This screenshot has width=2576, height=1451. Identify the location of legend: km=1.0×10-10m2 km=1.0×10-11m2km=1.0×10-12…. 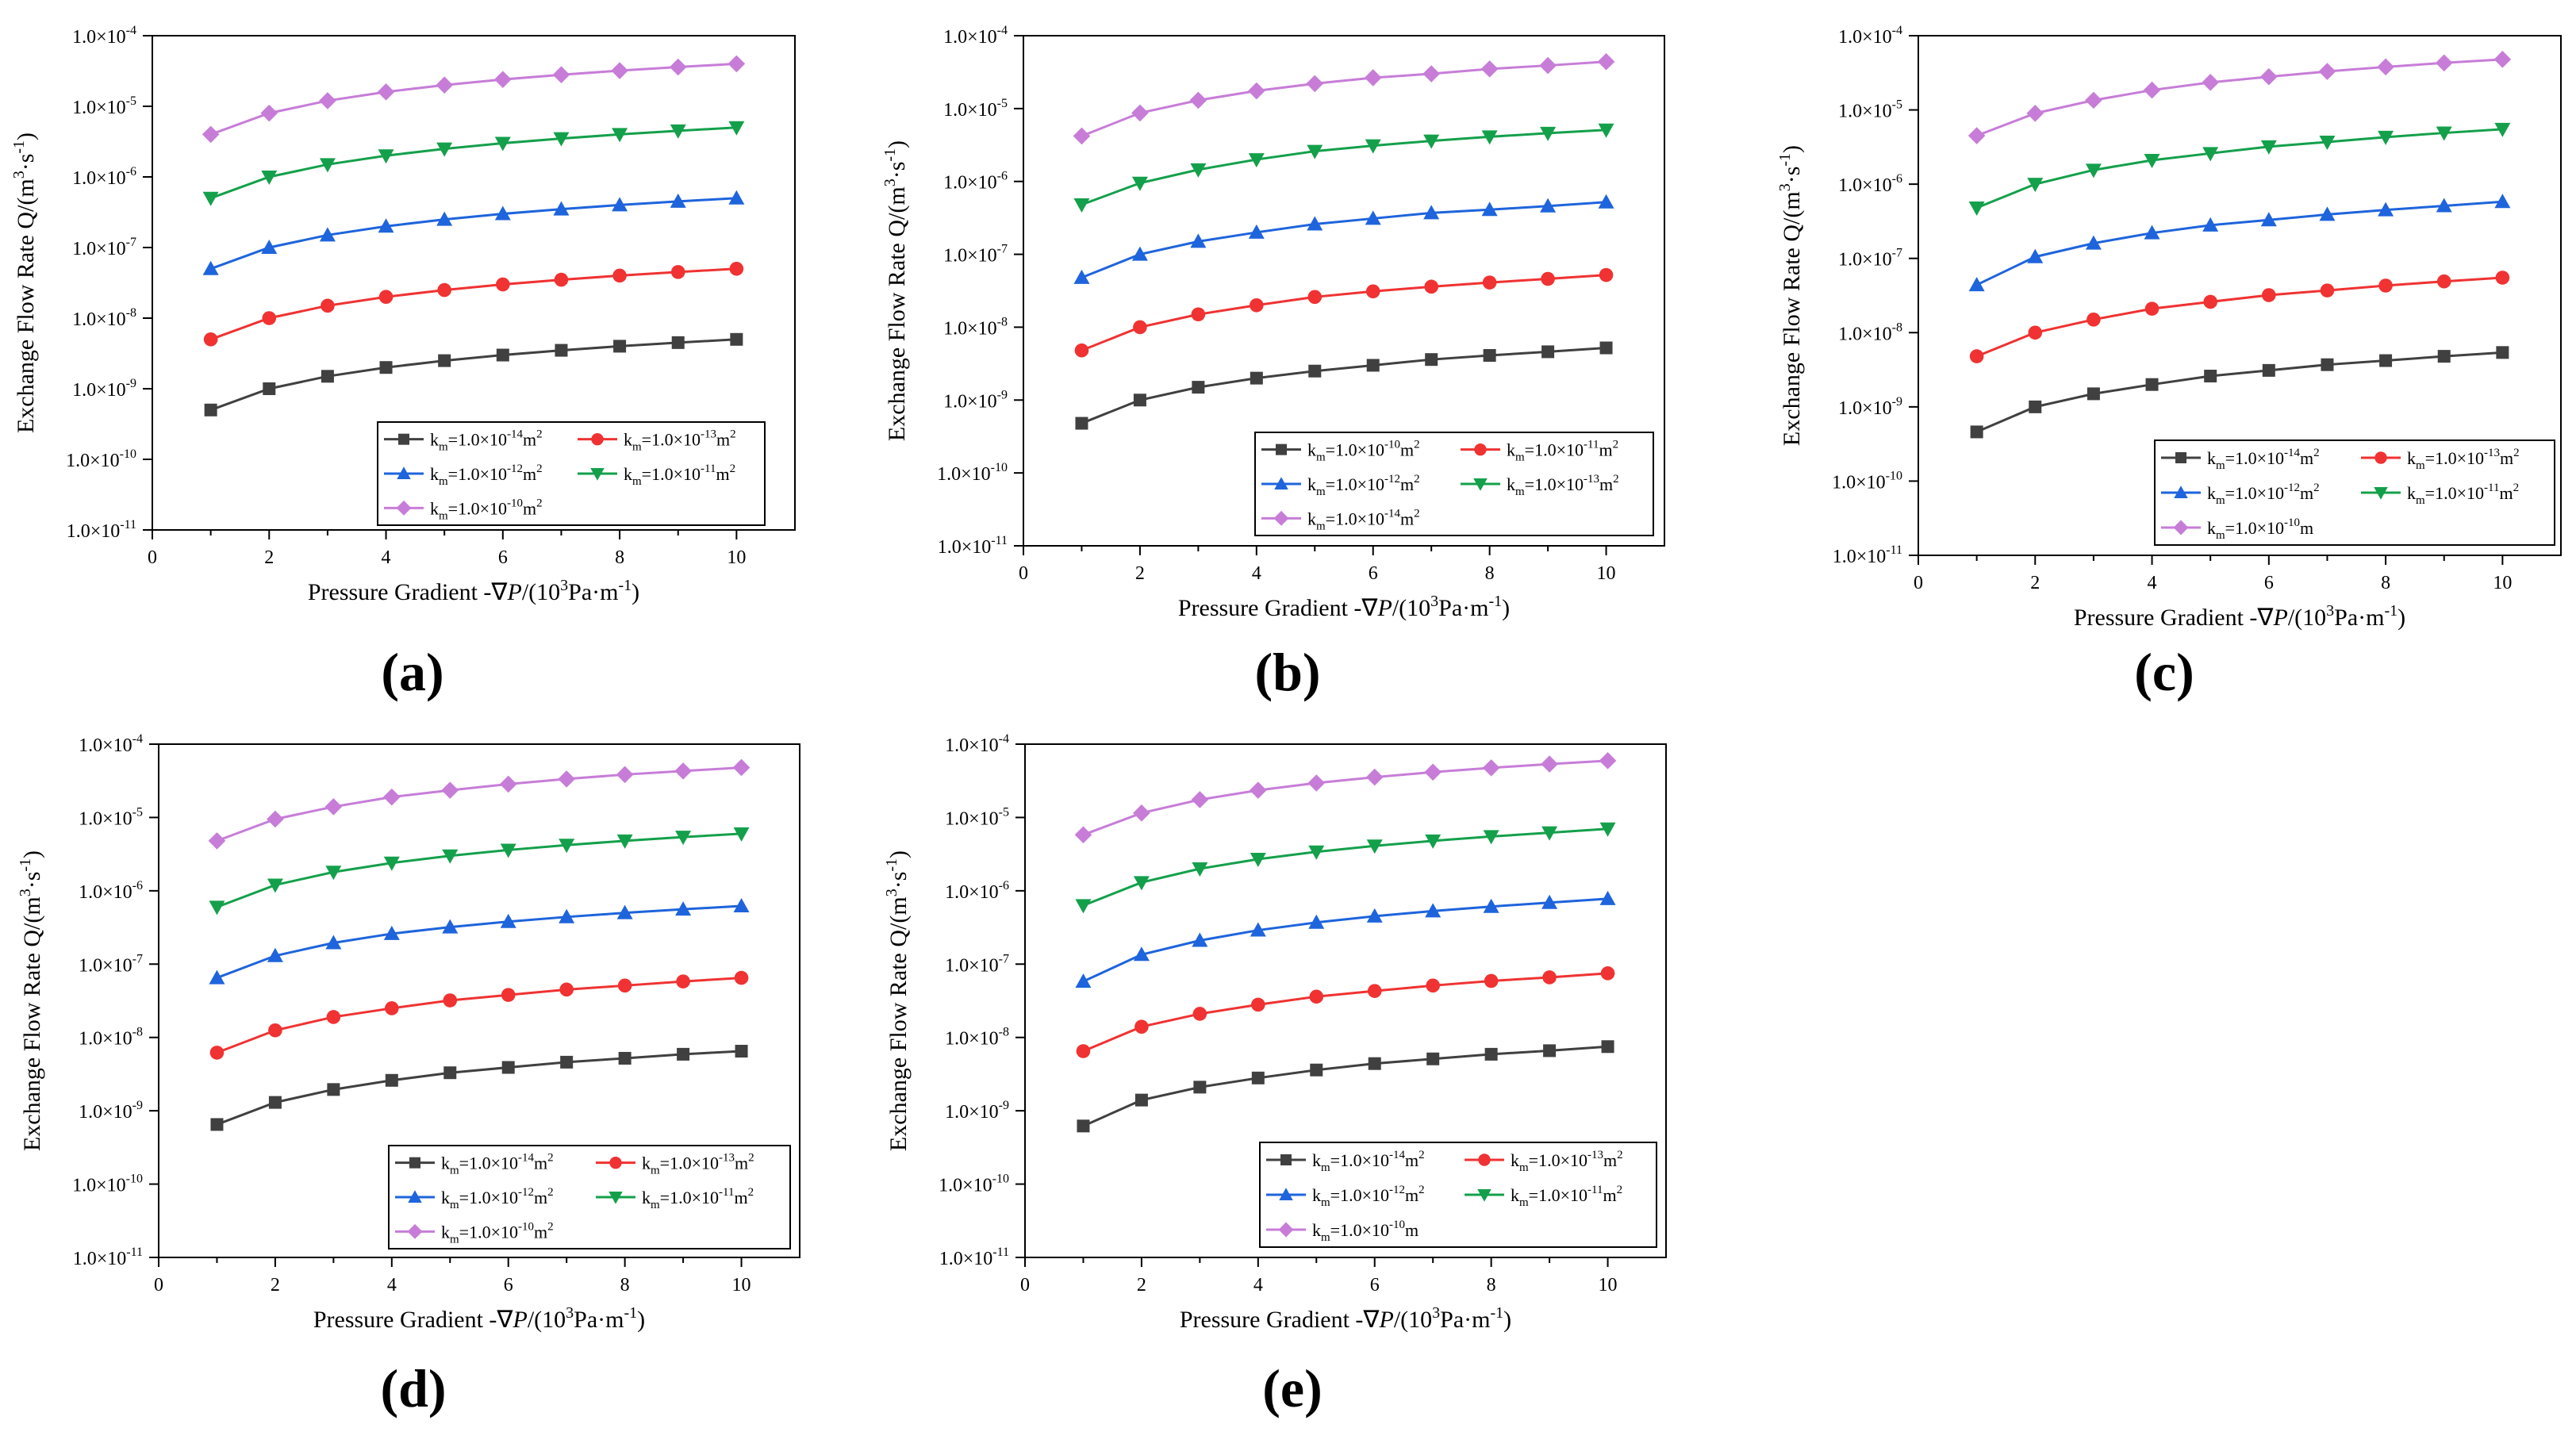
(1454, 484).